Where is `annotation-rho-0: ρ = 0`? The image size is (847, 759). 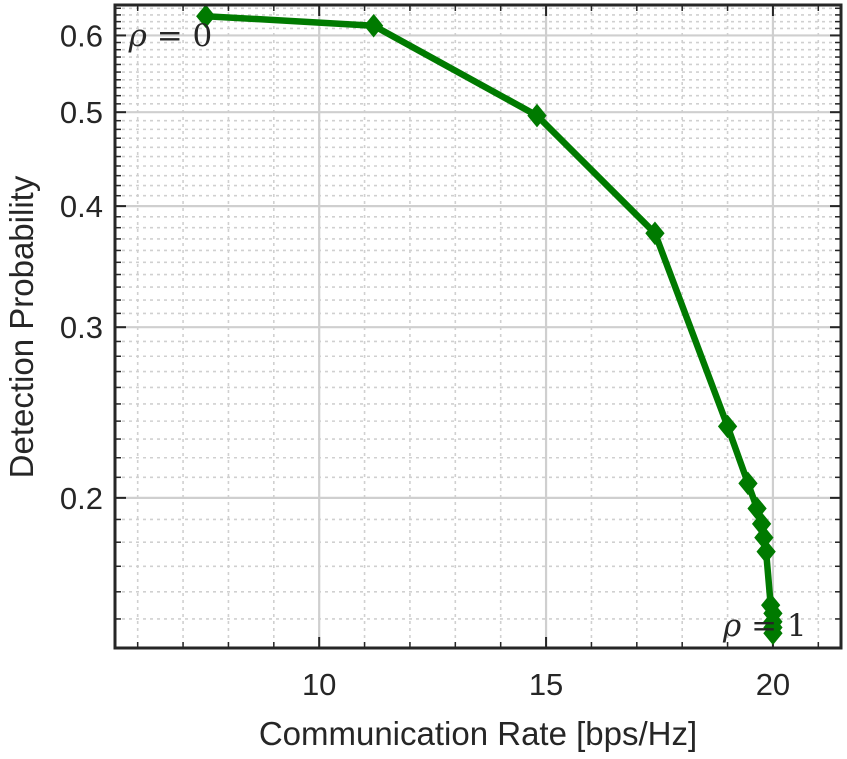
annotation-rho-0: ρ = 0 is located at coordinates (170, 36).